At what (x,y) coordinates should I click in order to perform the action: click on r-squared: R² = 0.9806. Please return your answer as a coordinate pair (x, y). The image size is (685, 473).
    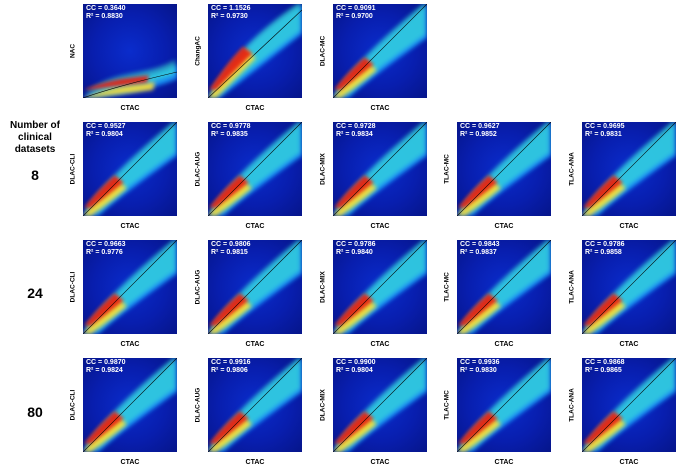
    Looking at the image, I should click on (229, 370).